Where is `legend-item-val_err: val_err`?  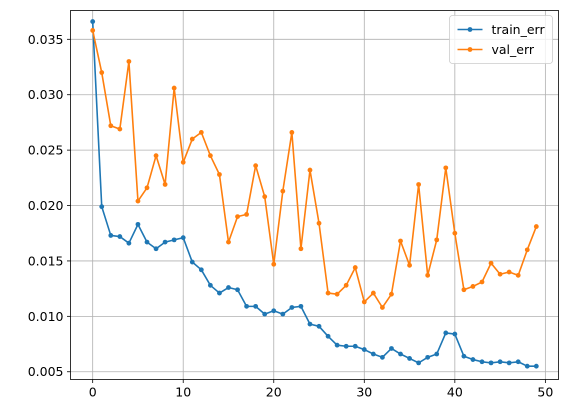 legend-item-val_err: val_err is located at coordinates (496, 49).